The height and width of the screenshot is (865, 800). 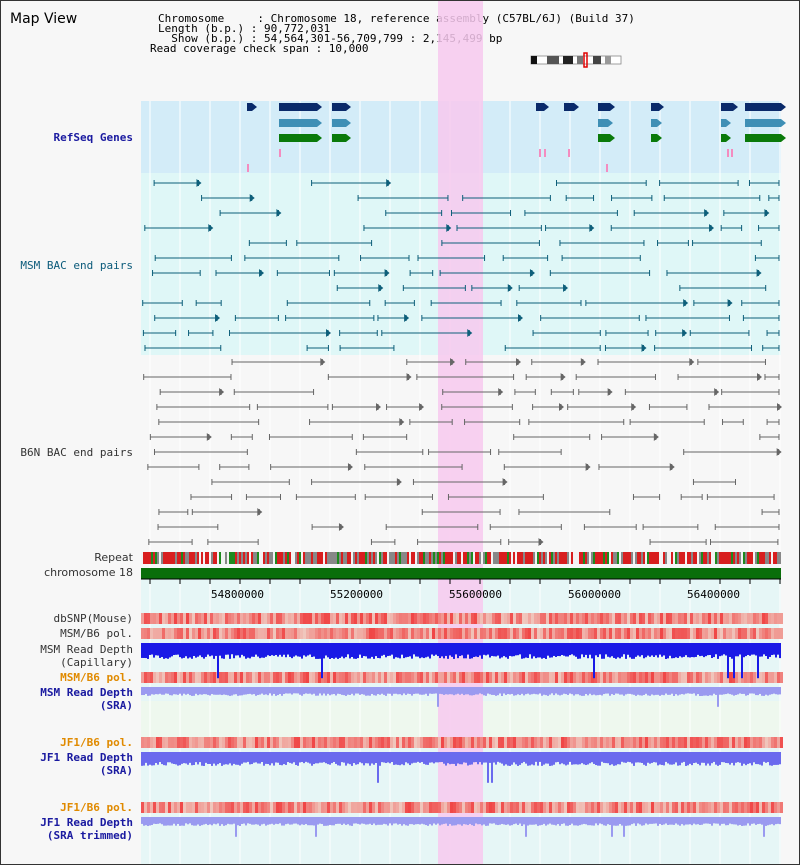 I want to click on repeat-track, so click(x=461, y=558).